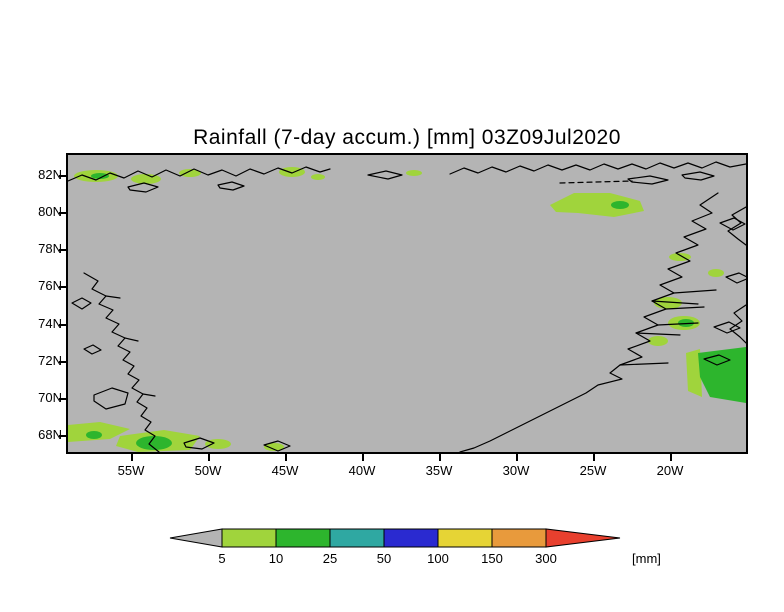 The image size is (784, 612). I want to click on colorbar-arrow-right, so click(583, 538).